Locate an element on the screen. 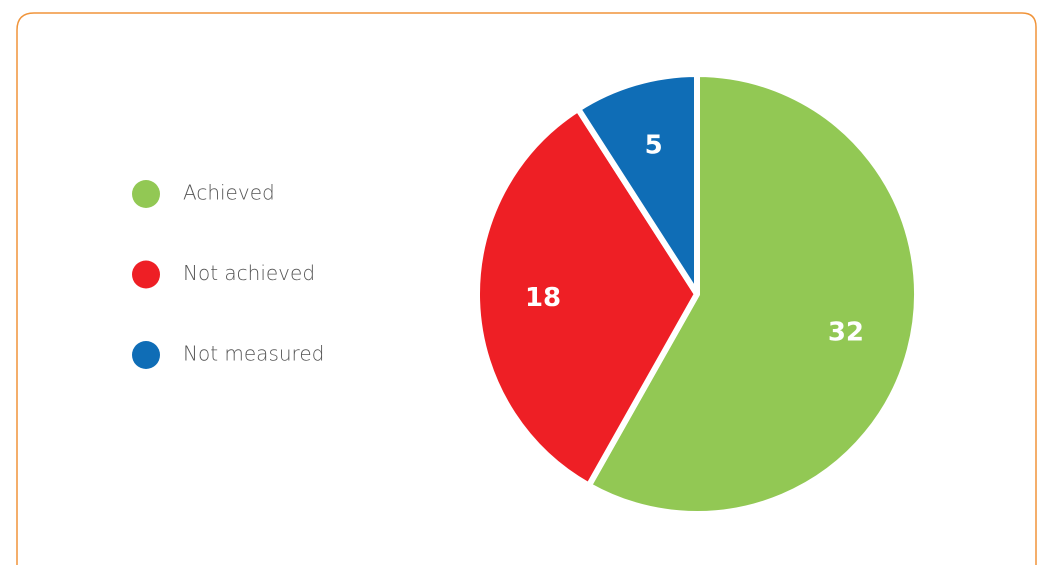 The image size is (1038, 565). legend-label: Not measured is located at coordinates (253, 354).